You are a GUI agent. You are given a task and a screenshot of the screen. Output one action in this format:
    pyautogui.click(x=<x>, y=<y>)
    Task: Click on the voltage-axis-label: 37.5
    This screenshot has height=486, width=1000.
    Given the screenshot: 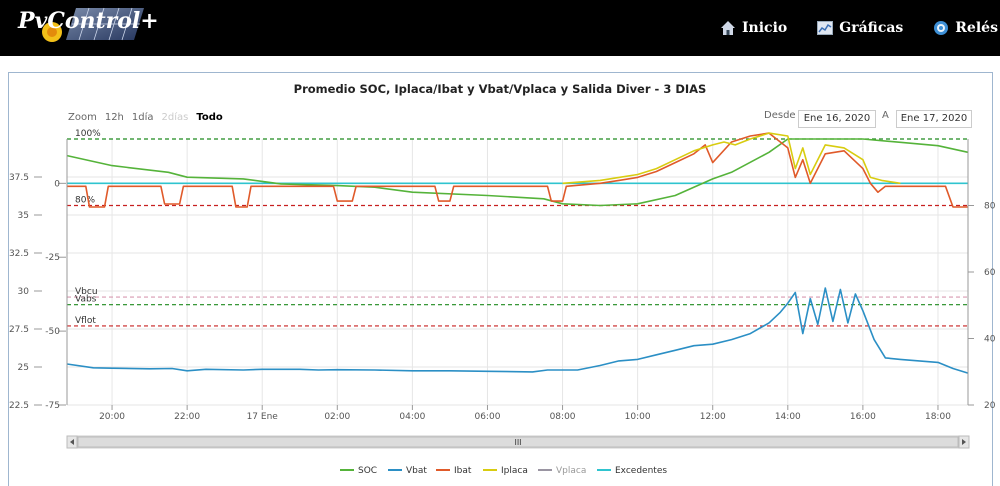 What is the action you would take?
    pyautogui.click(x=19, y=178)
    